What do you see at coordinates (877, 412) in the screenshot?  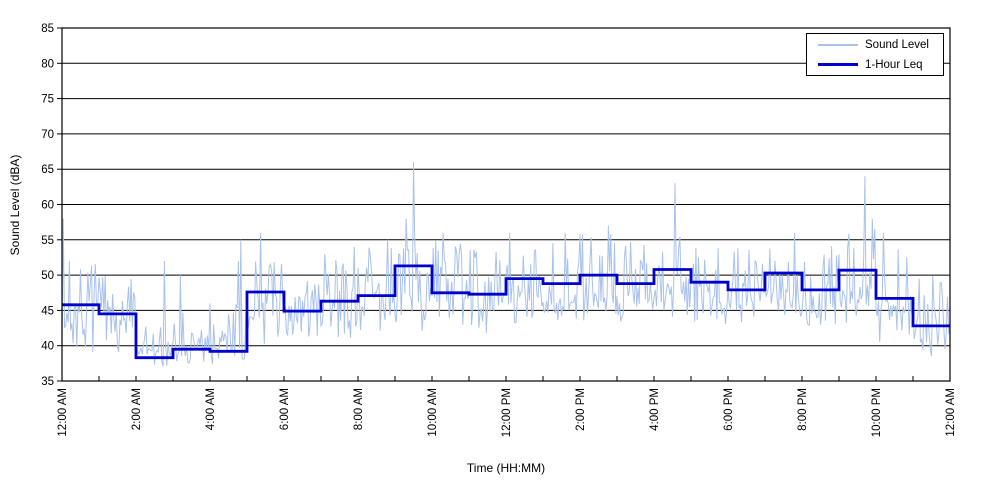 I see `x-tick-label: 10:00 PM` at bounding box center [877, 412].